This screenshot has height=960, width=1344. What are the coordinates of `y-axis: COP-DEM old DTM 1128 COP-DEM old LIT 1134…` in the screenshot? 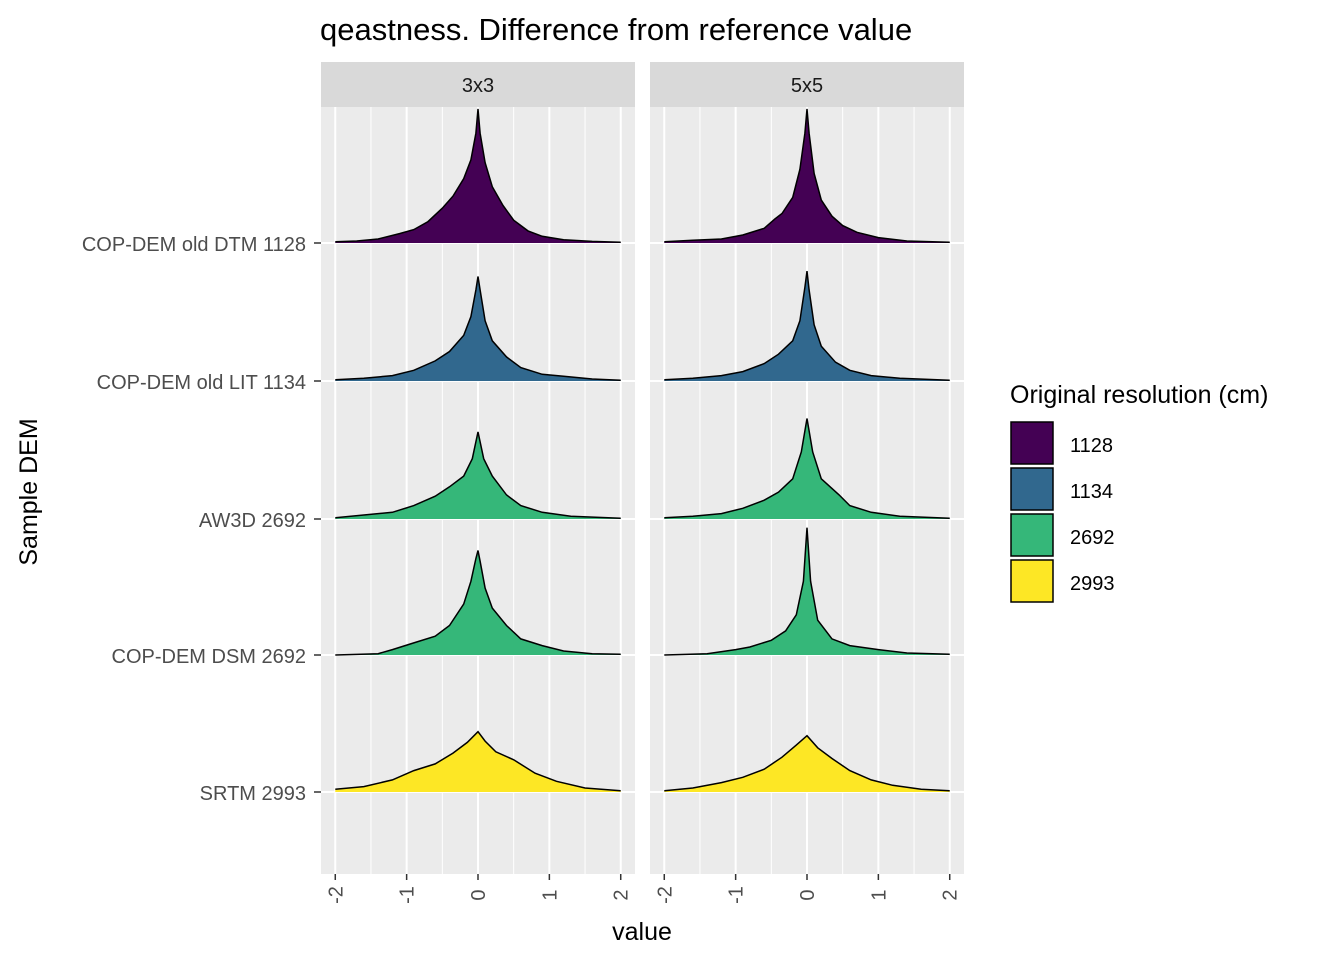 It's located at (201, 519).